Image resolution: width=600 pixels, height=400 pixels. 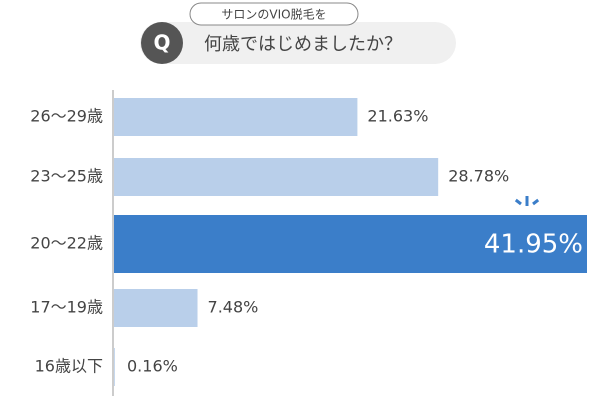 I want to click on question-badge: Q, so click(x=161, y=43).